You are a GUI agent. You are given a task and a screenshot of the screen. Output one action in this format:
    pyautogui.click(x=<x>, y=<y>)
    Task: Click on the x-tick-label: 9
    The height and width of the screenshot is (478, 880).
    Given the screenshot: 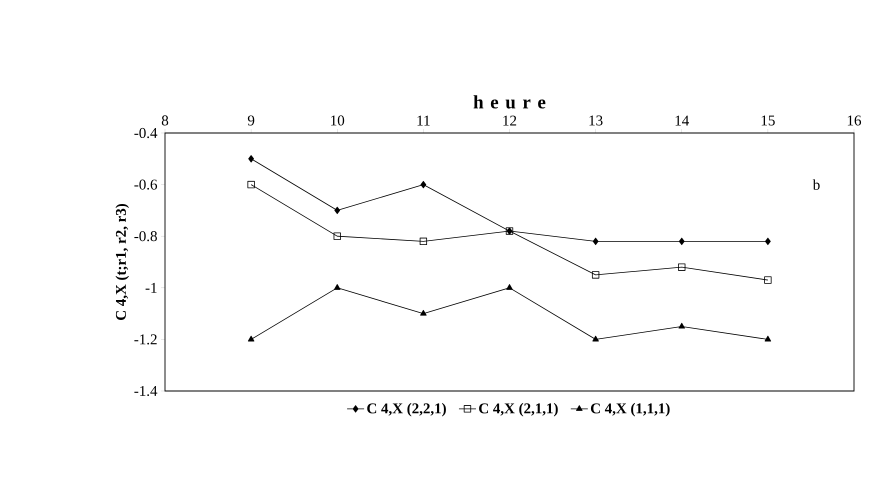 What is the action you would take?
    pyautogui.click(x=251, y=120)
    